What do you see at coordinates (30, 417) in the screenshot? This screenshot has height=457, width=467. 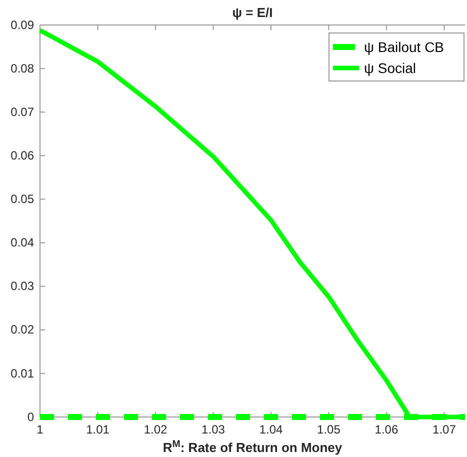 I see `y-tick-label: 0` at bounding box center [30, 417].